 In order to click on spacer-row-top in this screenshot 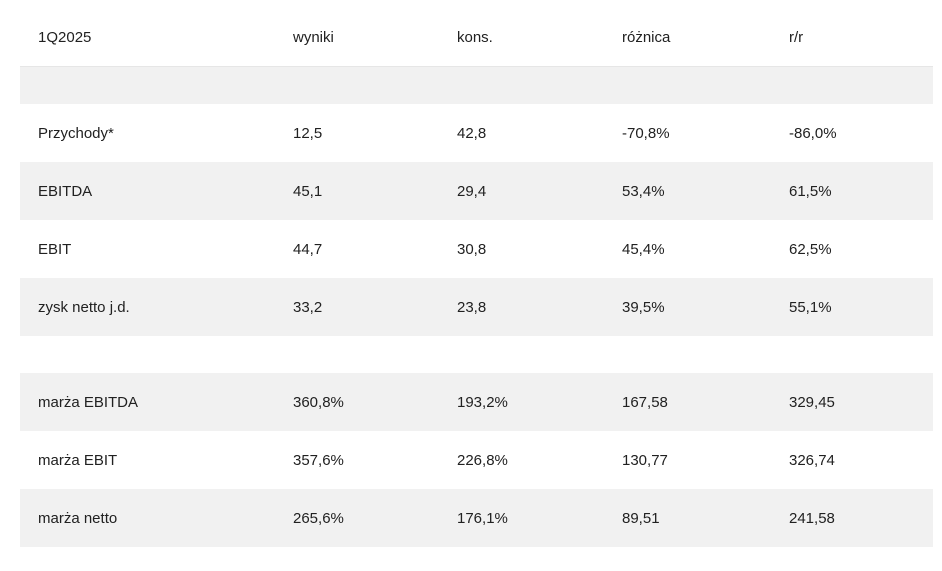, I will do `click(476, 85)`.